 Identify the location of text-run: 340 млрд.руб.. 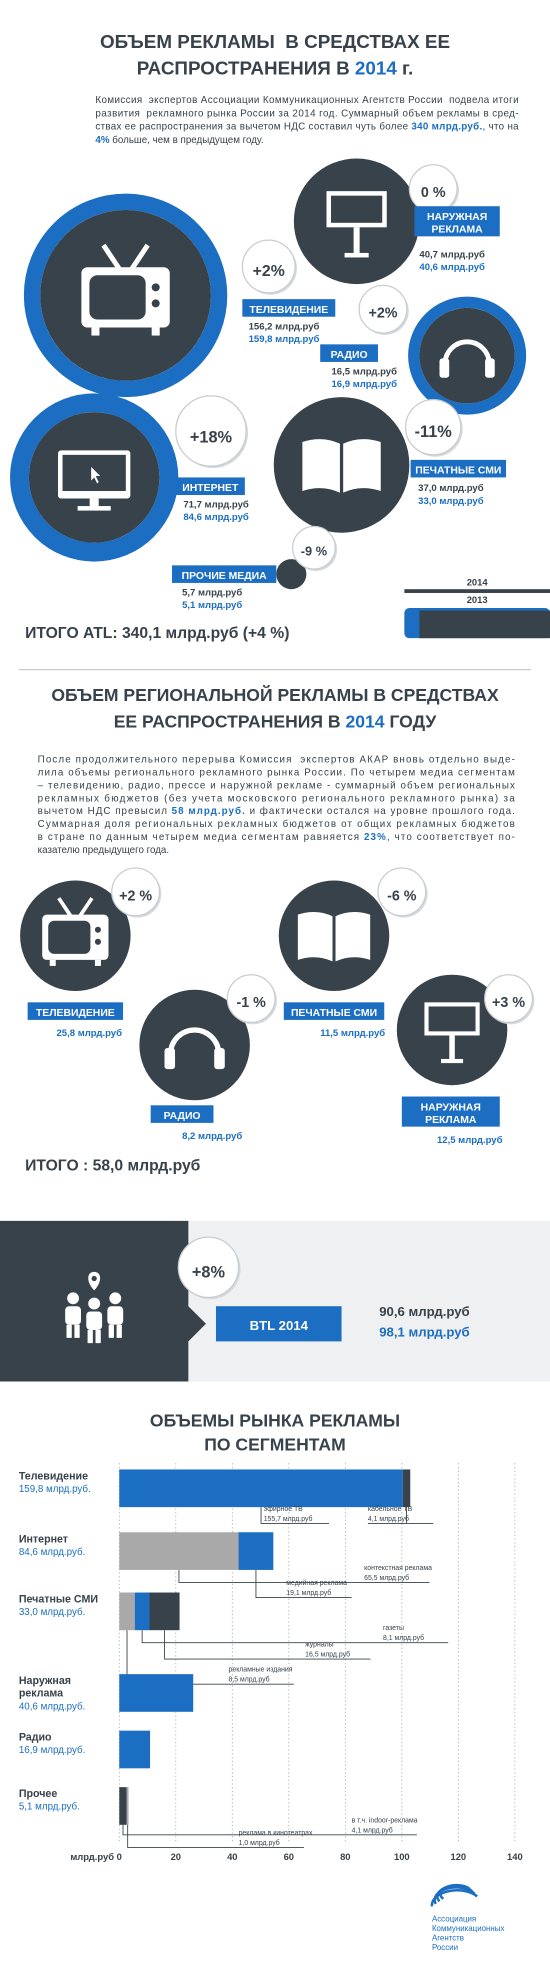
(446, 127).